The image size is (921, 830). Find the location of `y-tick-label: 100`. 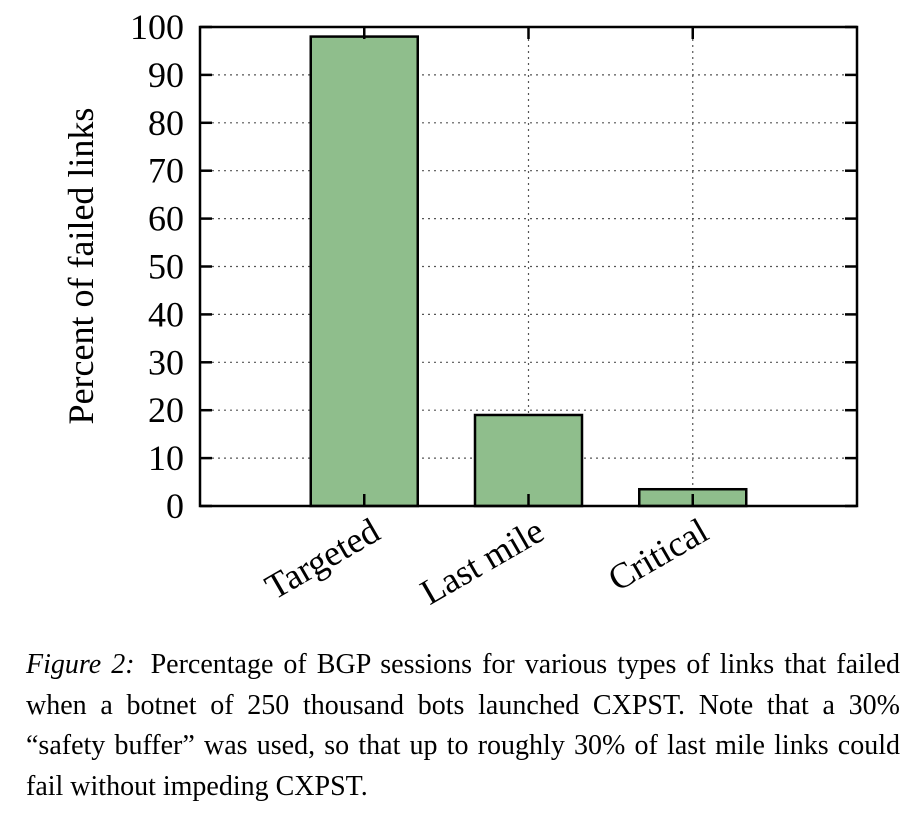

y-tick-label: 100 is located at coordinates (157, 27).